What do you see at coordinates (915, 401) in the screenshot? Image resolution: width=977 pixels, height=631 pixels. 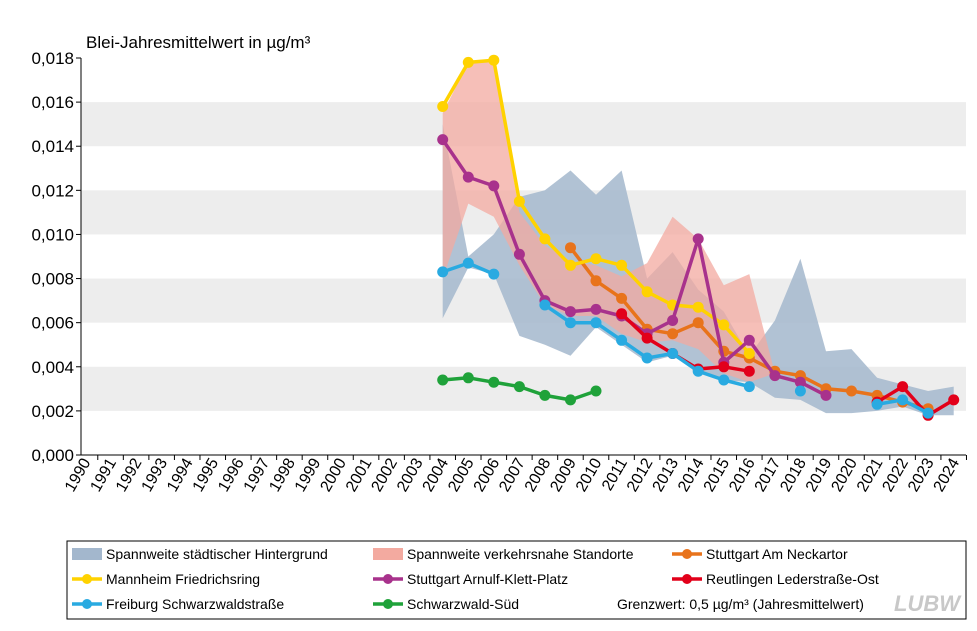 I see `series-line` at bounding box center [915, 401].